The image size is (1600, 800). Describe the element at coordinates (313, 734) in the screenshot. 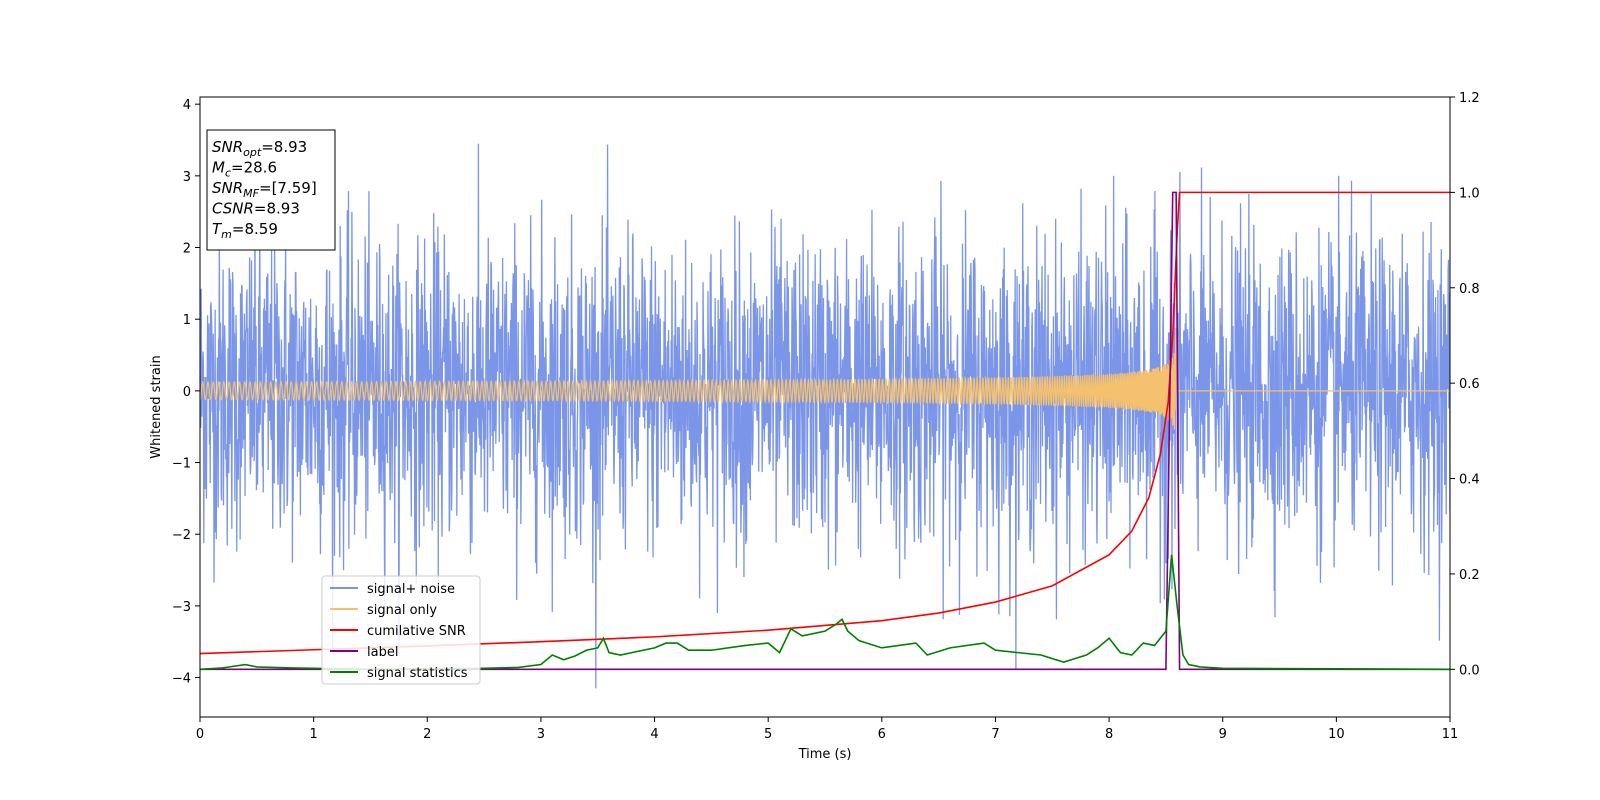

I see `x-tick-label: 1` at that location.